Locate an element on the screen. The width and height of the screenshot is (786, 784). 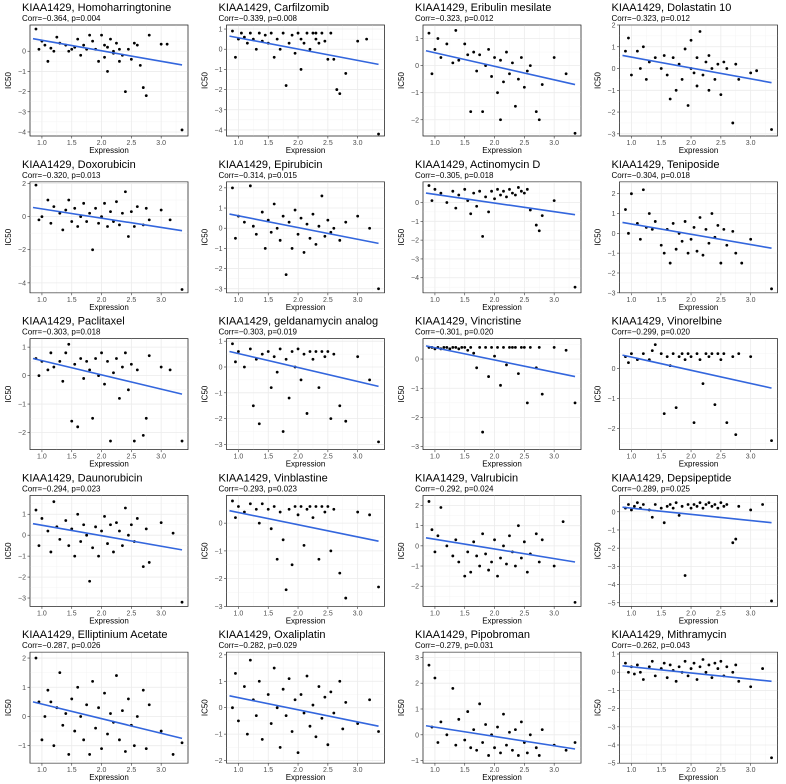
panel-stats: Corr=−0.289, p=0.025 is located at coordinates (651, 488).